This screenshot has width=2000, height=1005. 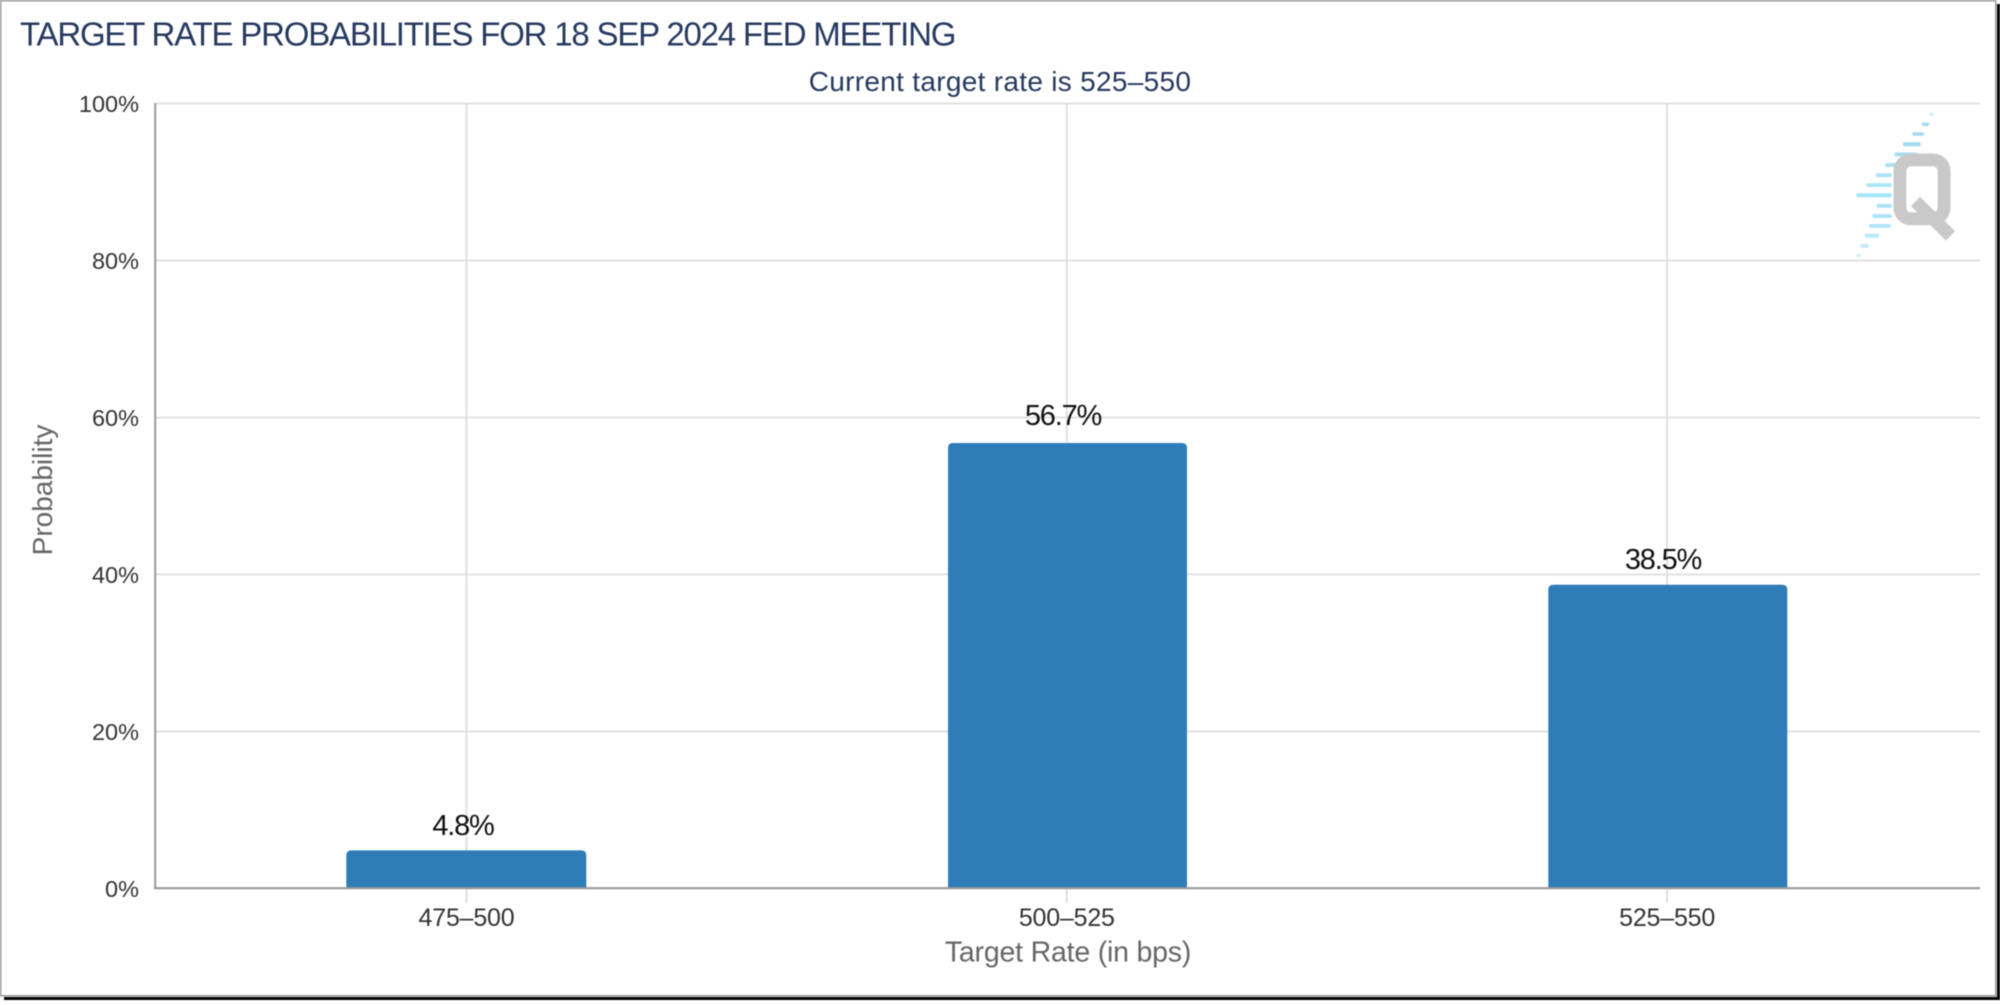 What do you see at coordinates (1068, 953) in the screenshot?
I see `svg-text: Target Rate (in bps)` at bounding box center [1068, 953].